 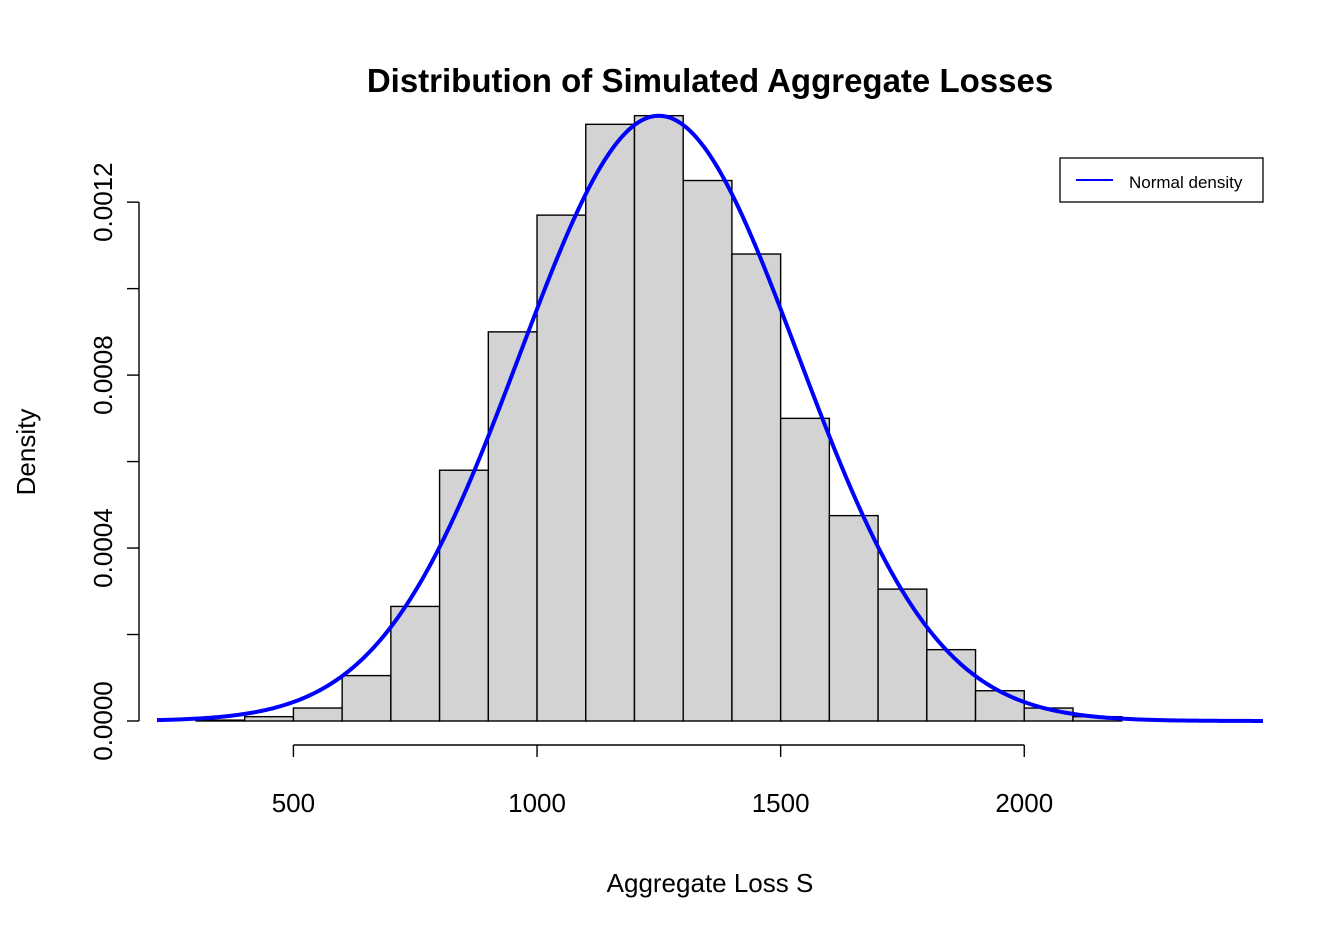 I want to click on x-tick-label: 2000, so click(x=1024, y=803).